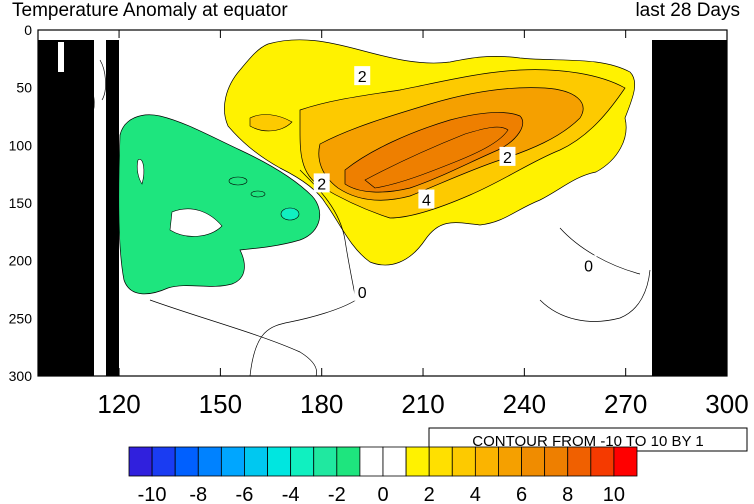 This screenshot has width=754, height=504. Describe the element at coordinates (687, 10) in the screenshot. I see `chart-subtitle: last 28 Days` at that location.